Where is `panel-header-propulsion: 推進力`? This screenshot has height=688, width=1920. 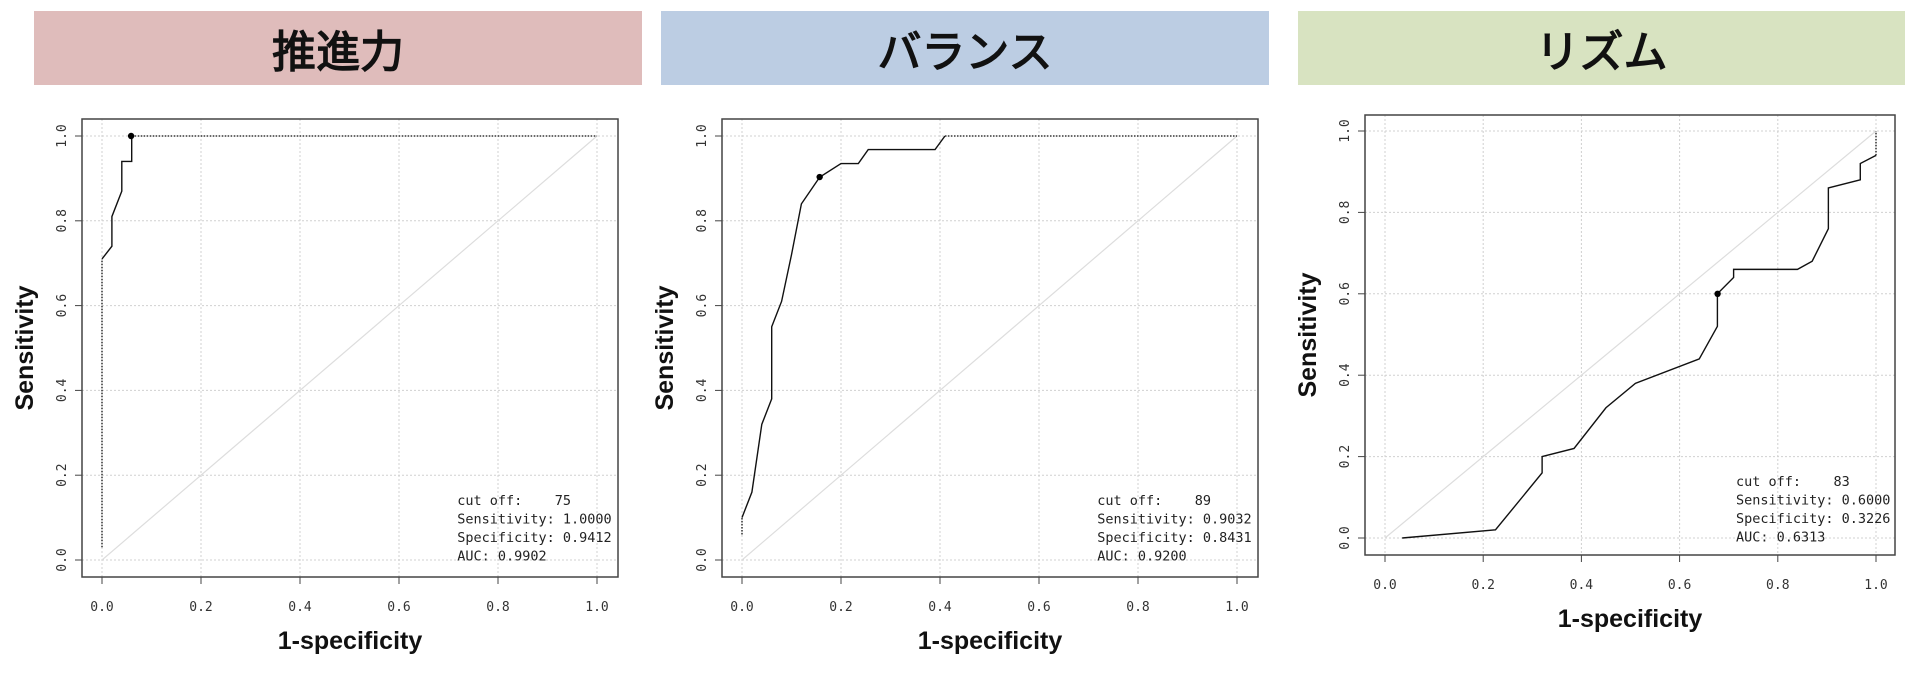 panel-header-propulsion: 推進力 is located at coordinates (338, 48).